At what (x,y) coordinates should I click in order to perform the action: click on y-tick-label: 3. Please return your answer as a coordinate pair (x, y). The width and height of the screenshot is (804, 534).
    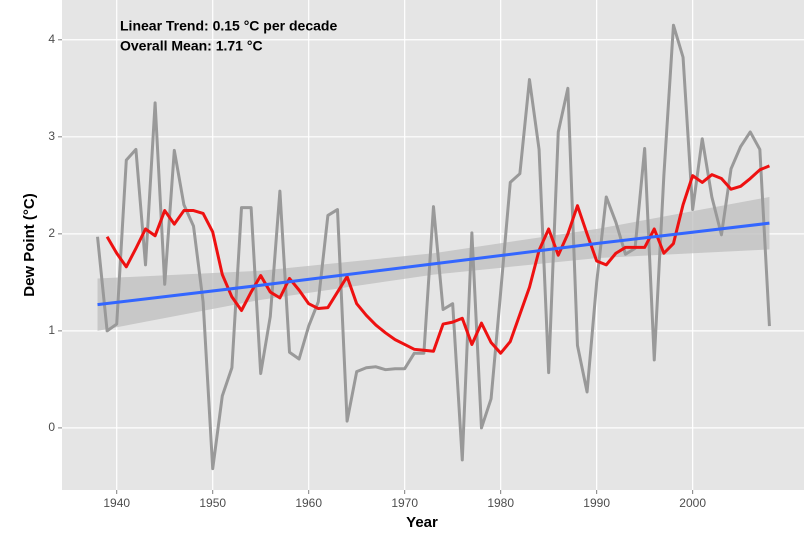
    Looking at the image, I should click on (51, 136).